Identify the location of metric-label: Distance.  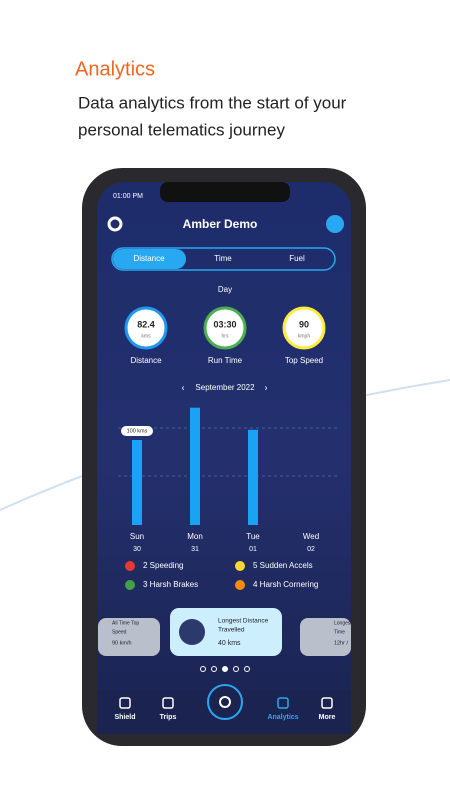
(146, 360).